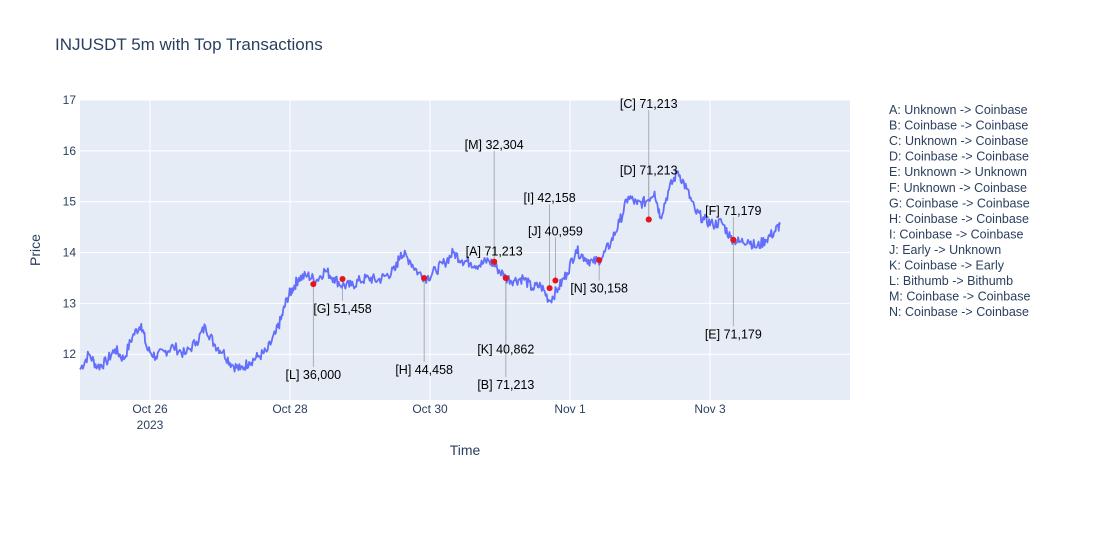  Describe the element at coordinates (150, 425) in the screenshot. I see `x-tick-sublabel: 2023` at that location.